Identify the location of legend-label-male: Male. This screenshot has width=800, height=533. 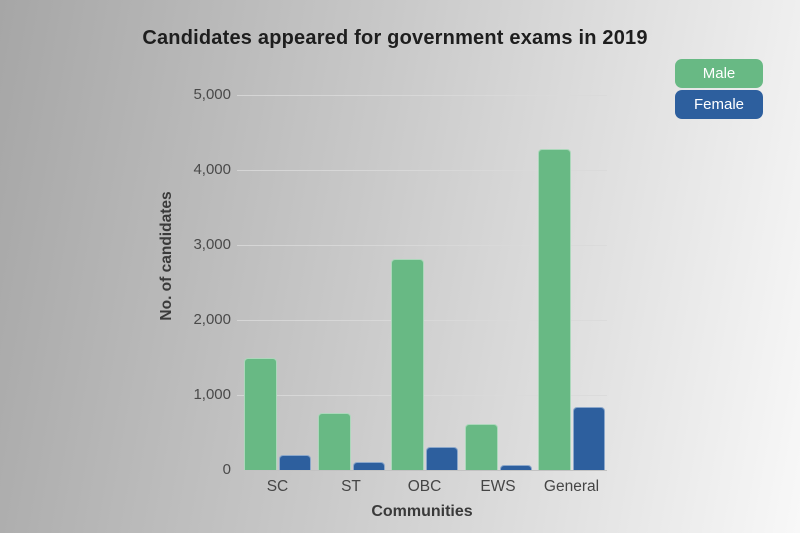
(719, 73).